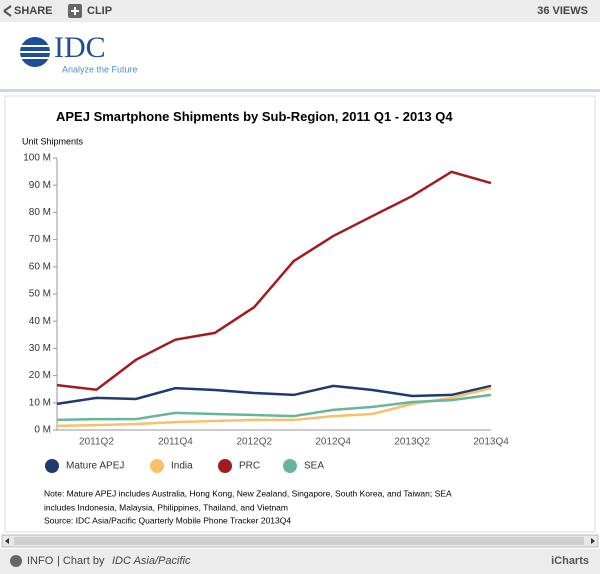 This screenshot has width=600, height=574. What do you see at coordinates (333, 442) in the screenshot?
I see `x-tick-label: 2012Q4` at bounding box center [333, 442].